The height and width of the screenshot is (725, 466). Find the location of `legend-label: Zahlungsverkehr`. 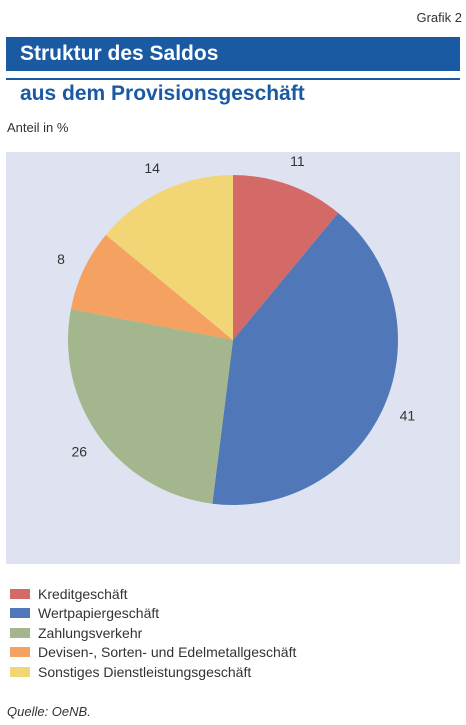

legend-label: Zahlungsverkehr is located at coordinates (90, 632).